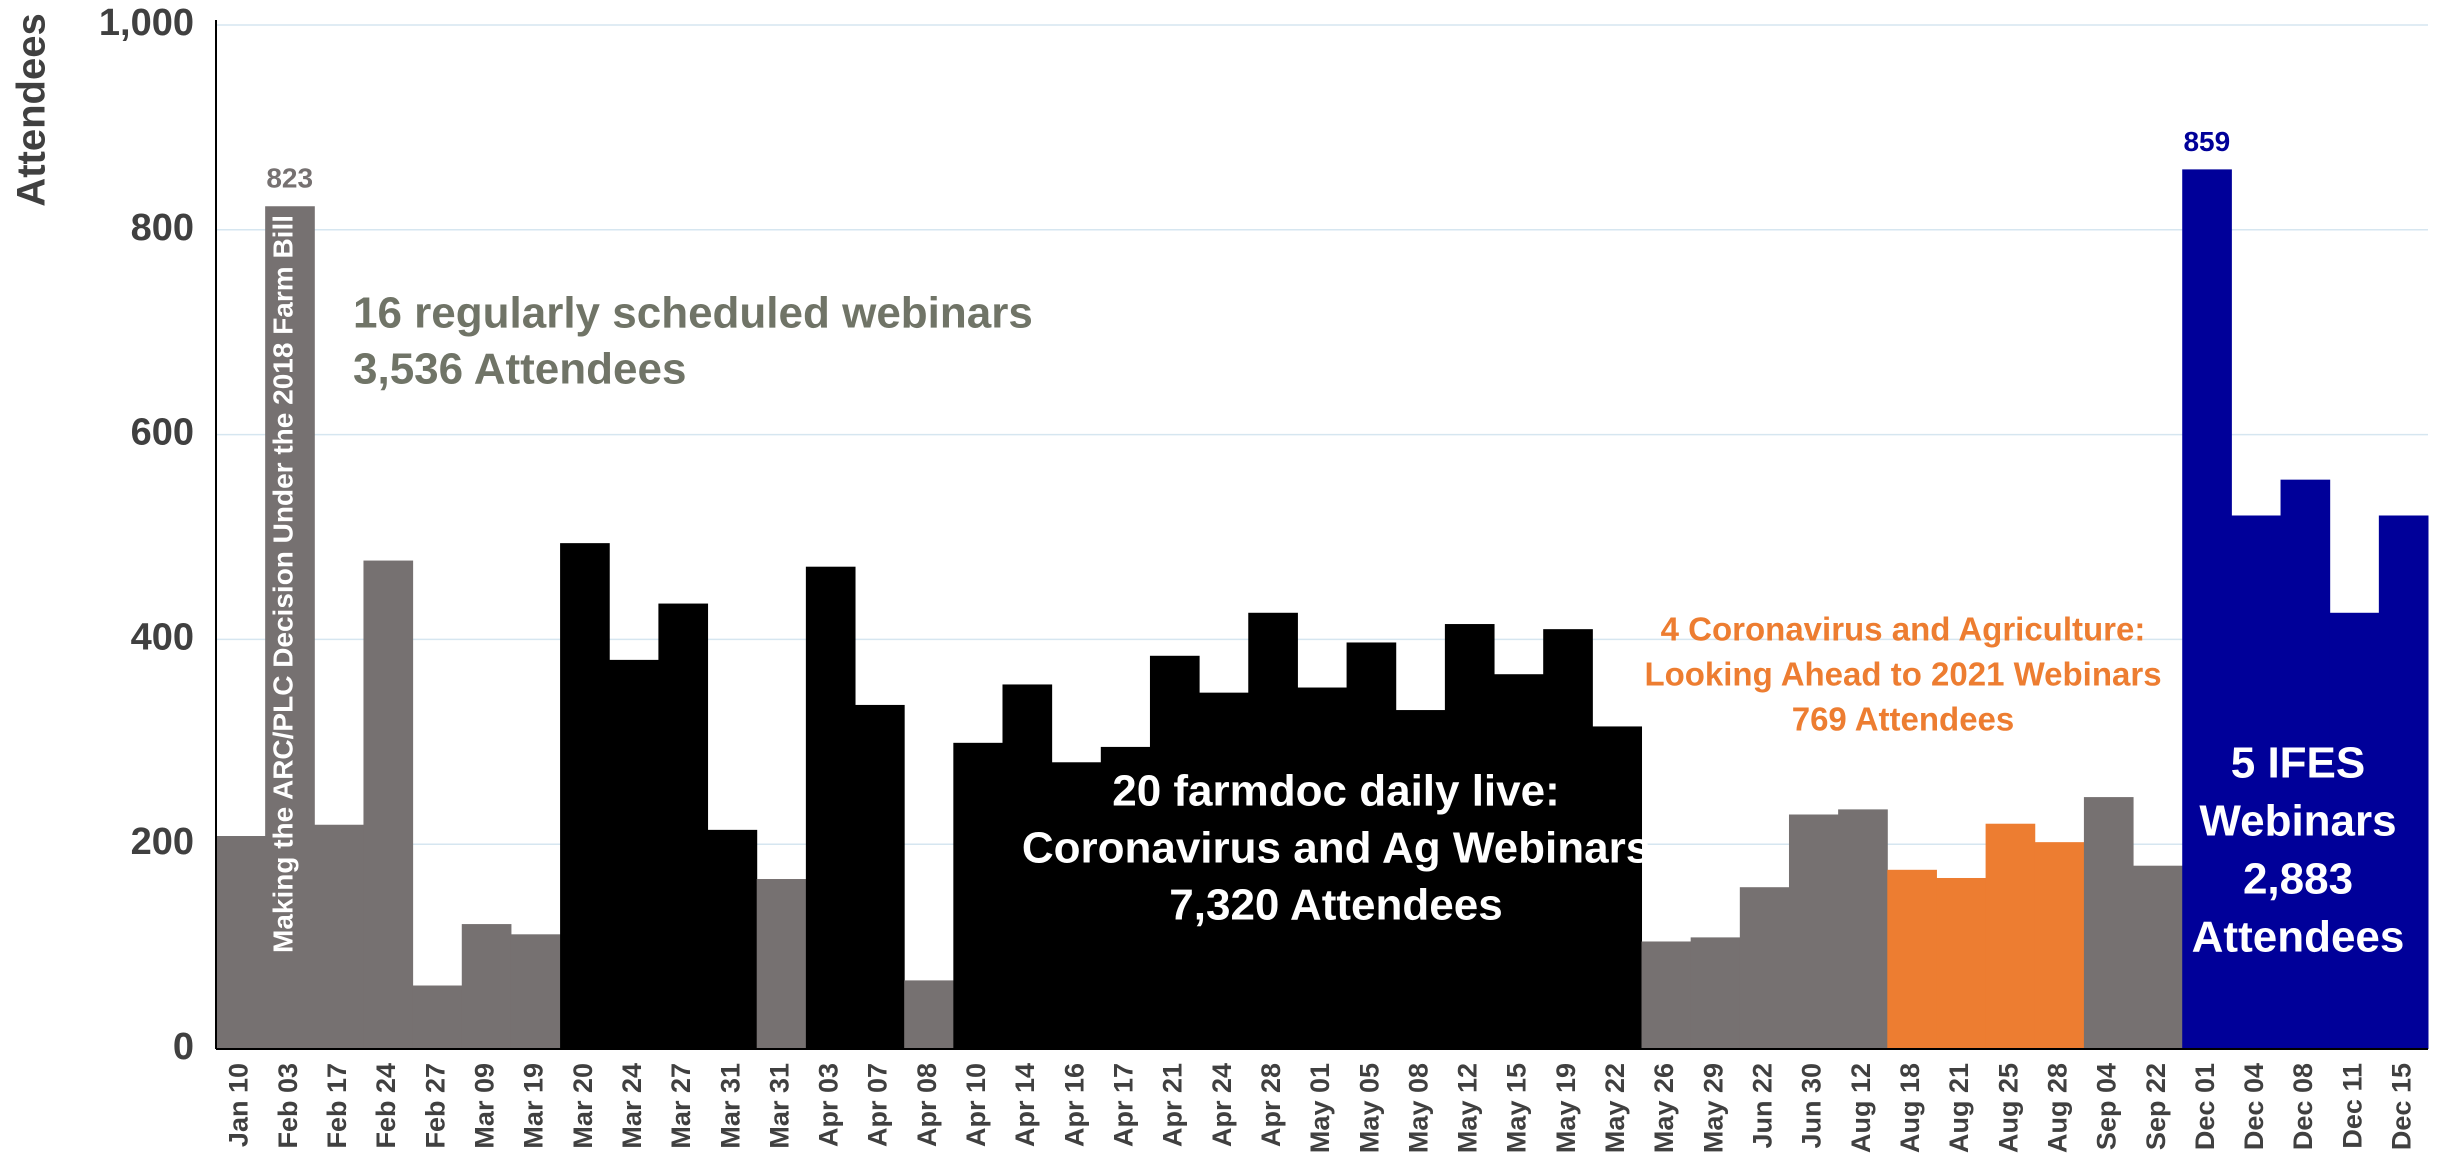  Describe the element at coordinates (146, 23) in the screenshot. I see `y-tick-label: 1,000` at that location.